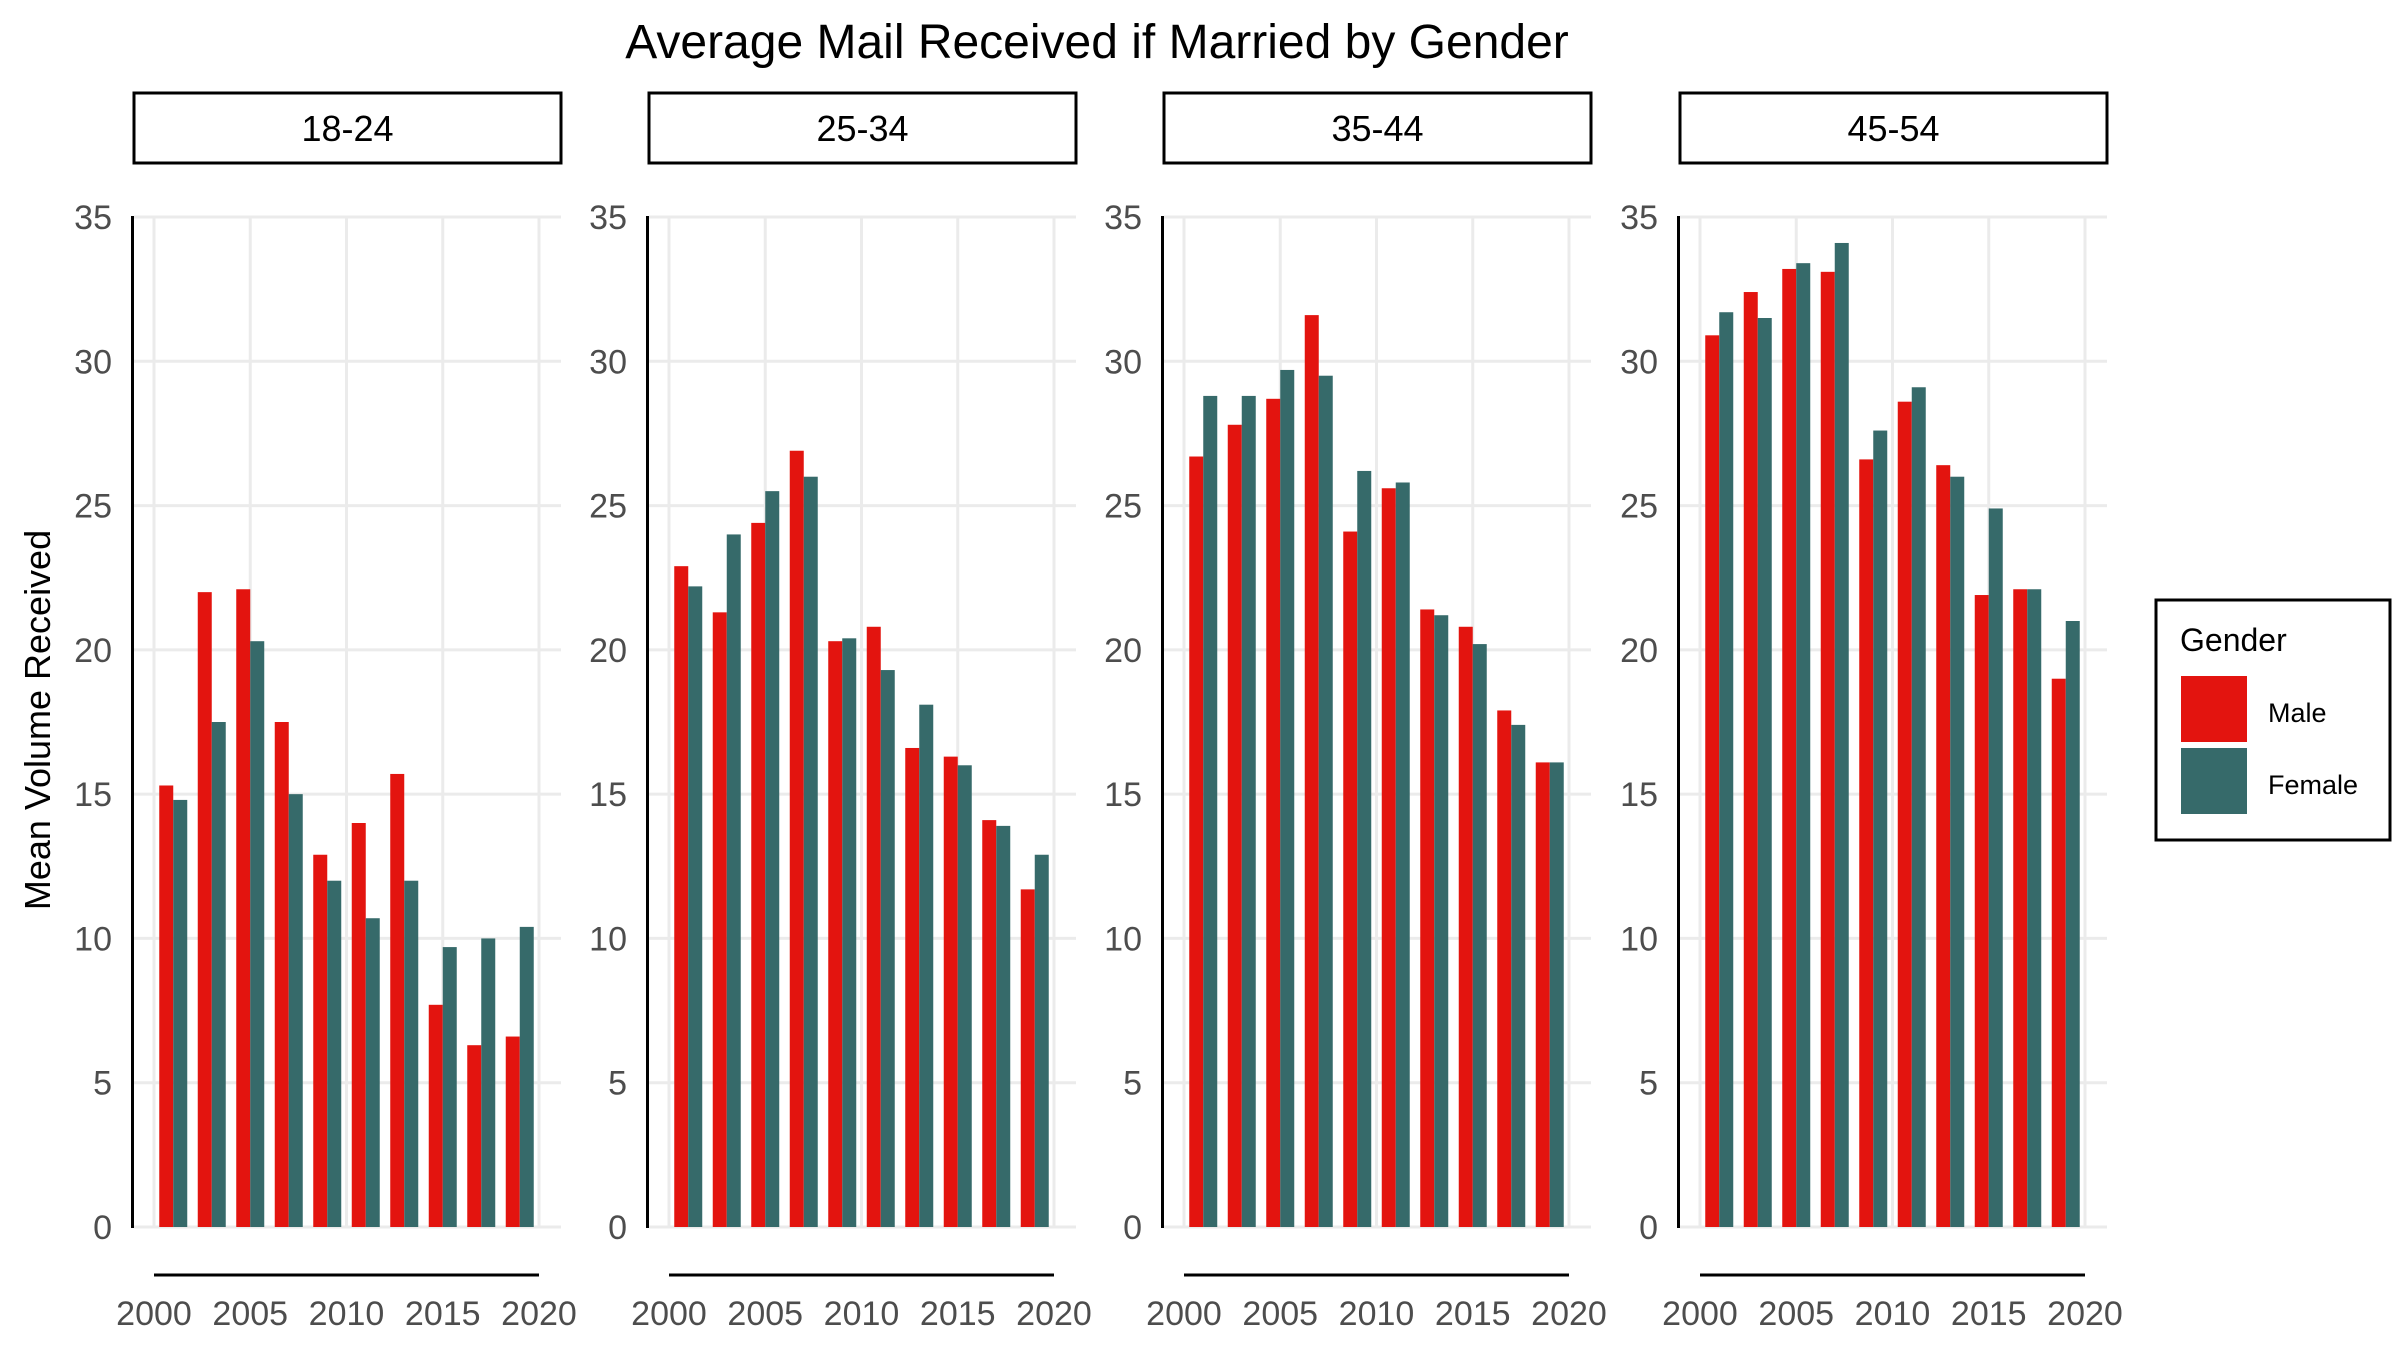  I want to click on legend-swatch-male, so click(2214, 709).